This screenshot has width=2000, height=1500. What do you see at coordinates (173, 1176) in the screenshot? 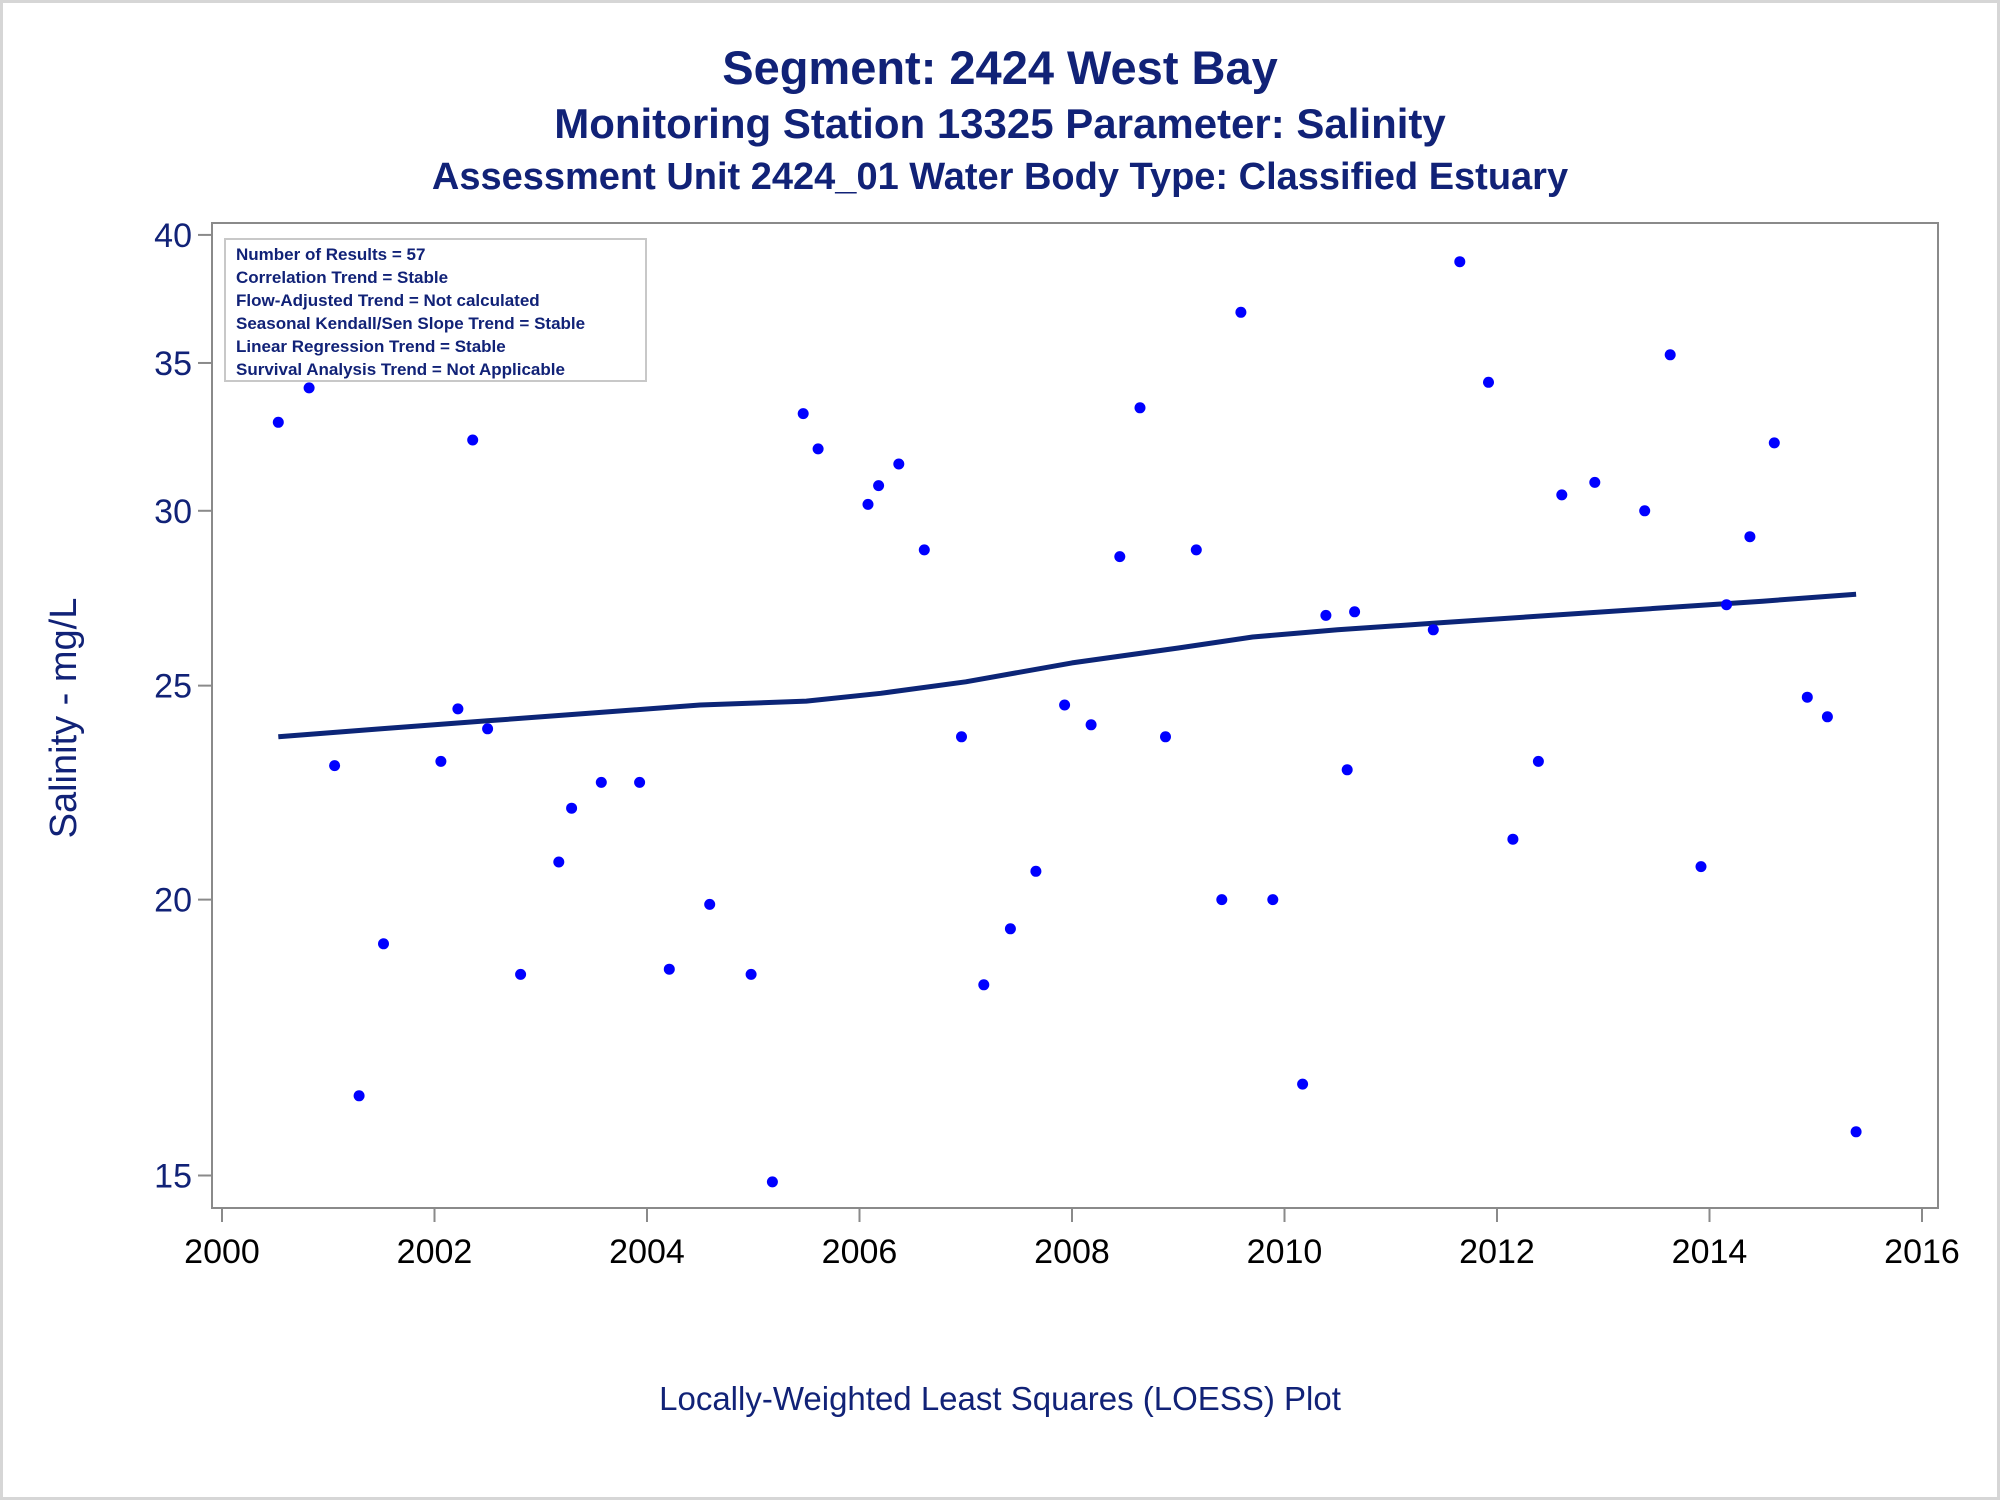
I see `y-tick-label: 15` at bounding box center [173, 1176].